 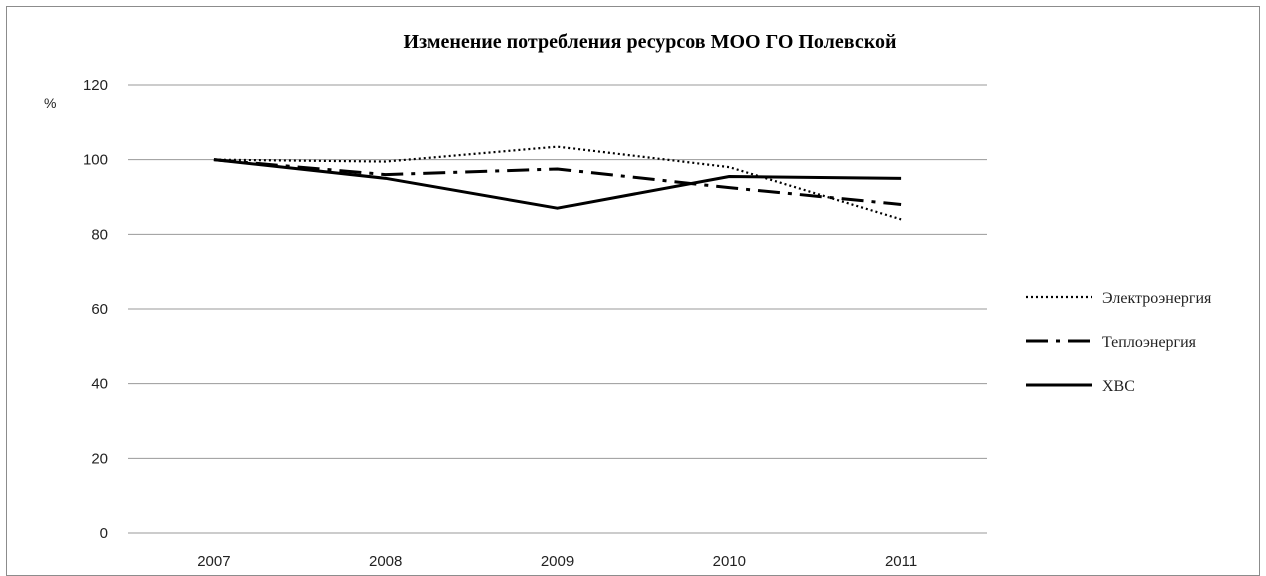 I want to click on x-tick-label: 2008, so click(x=385, y=561).